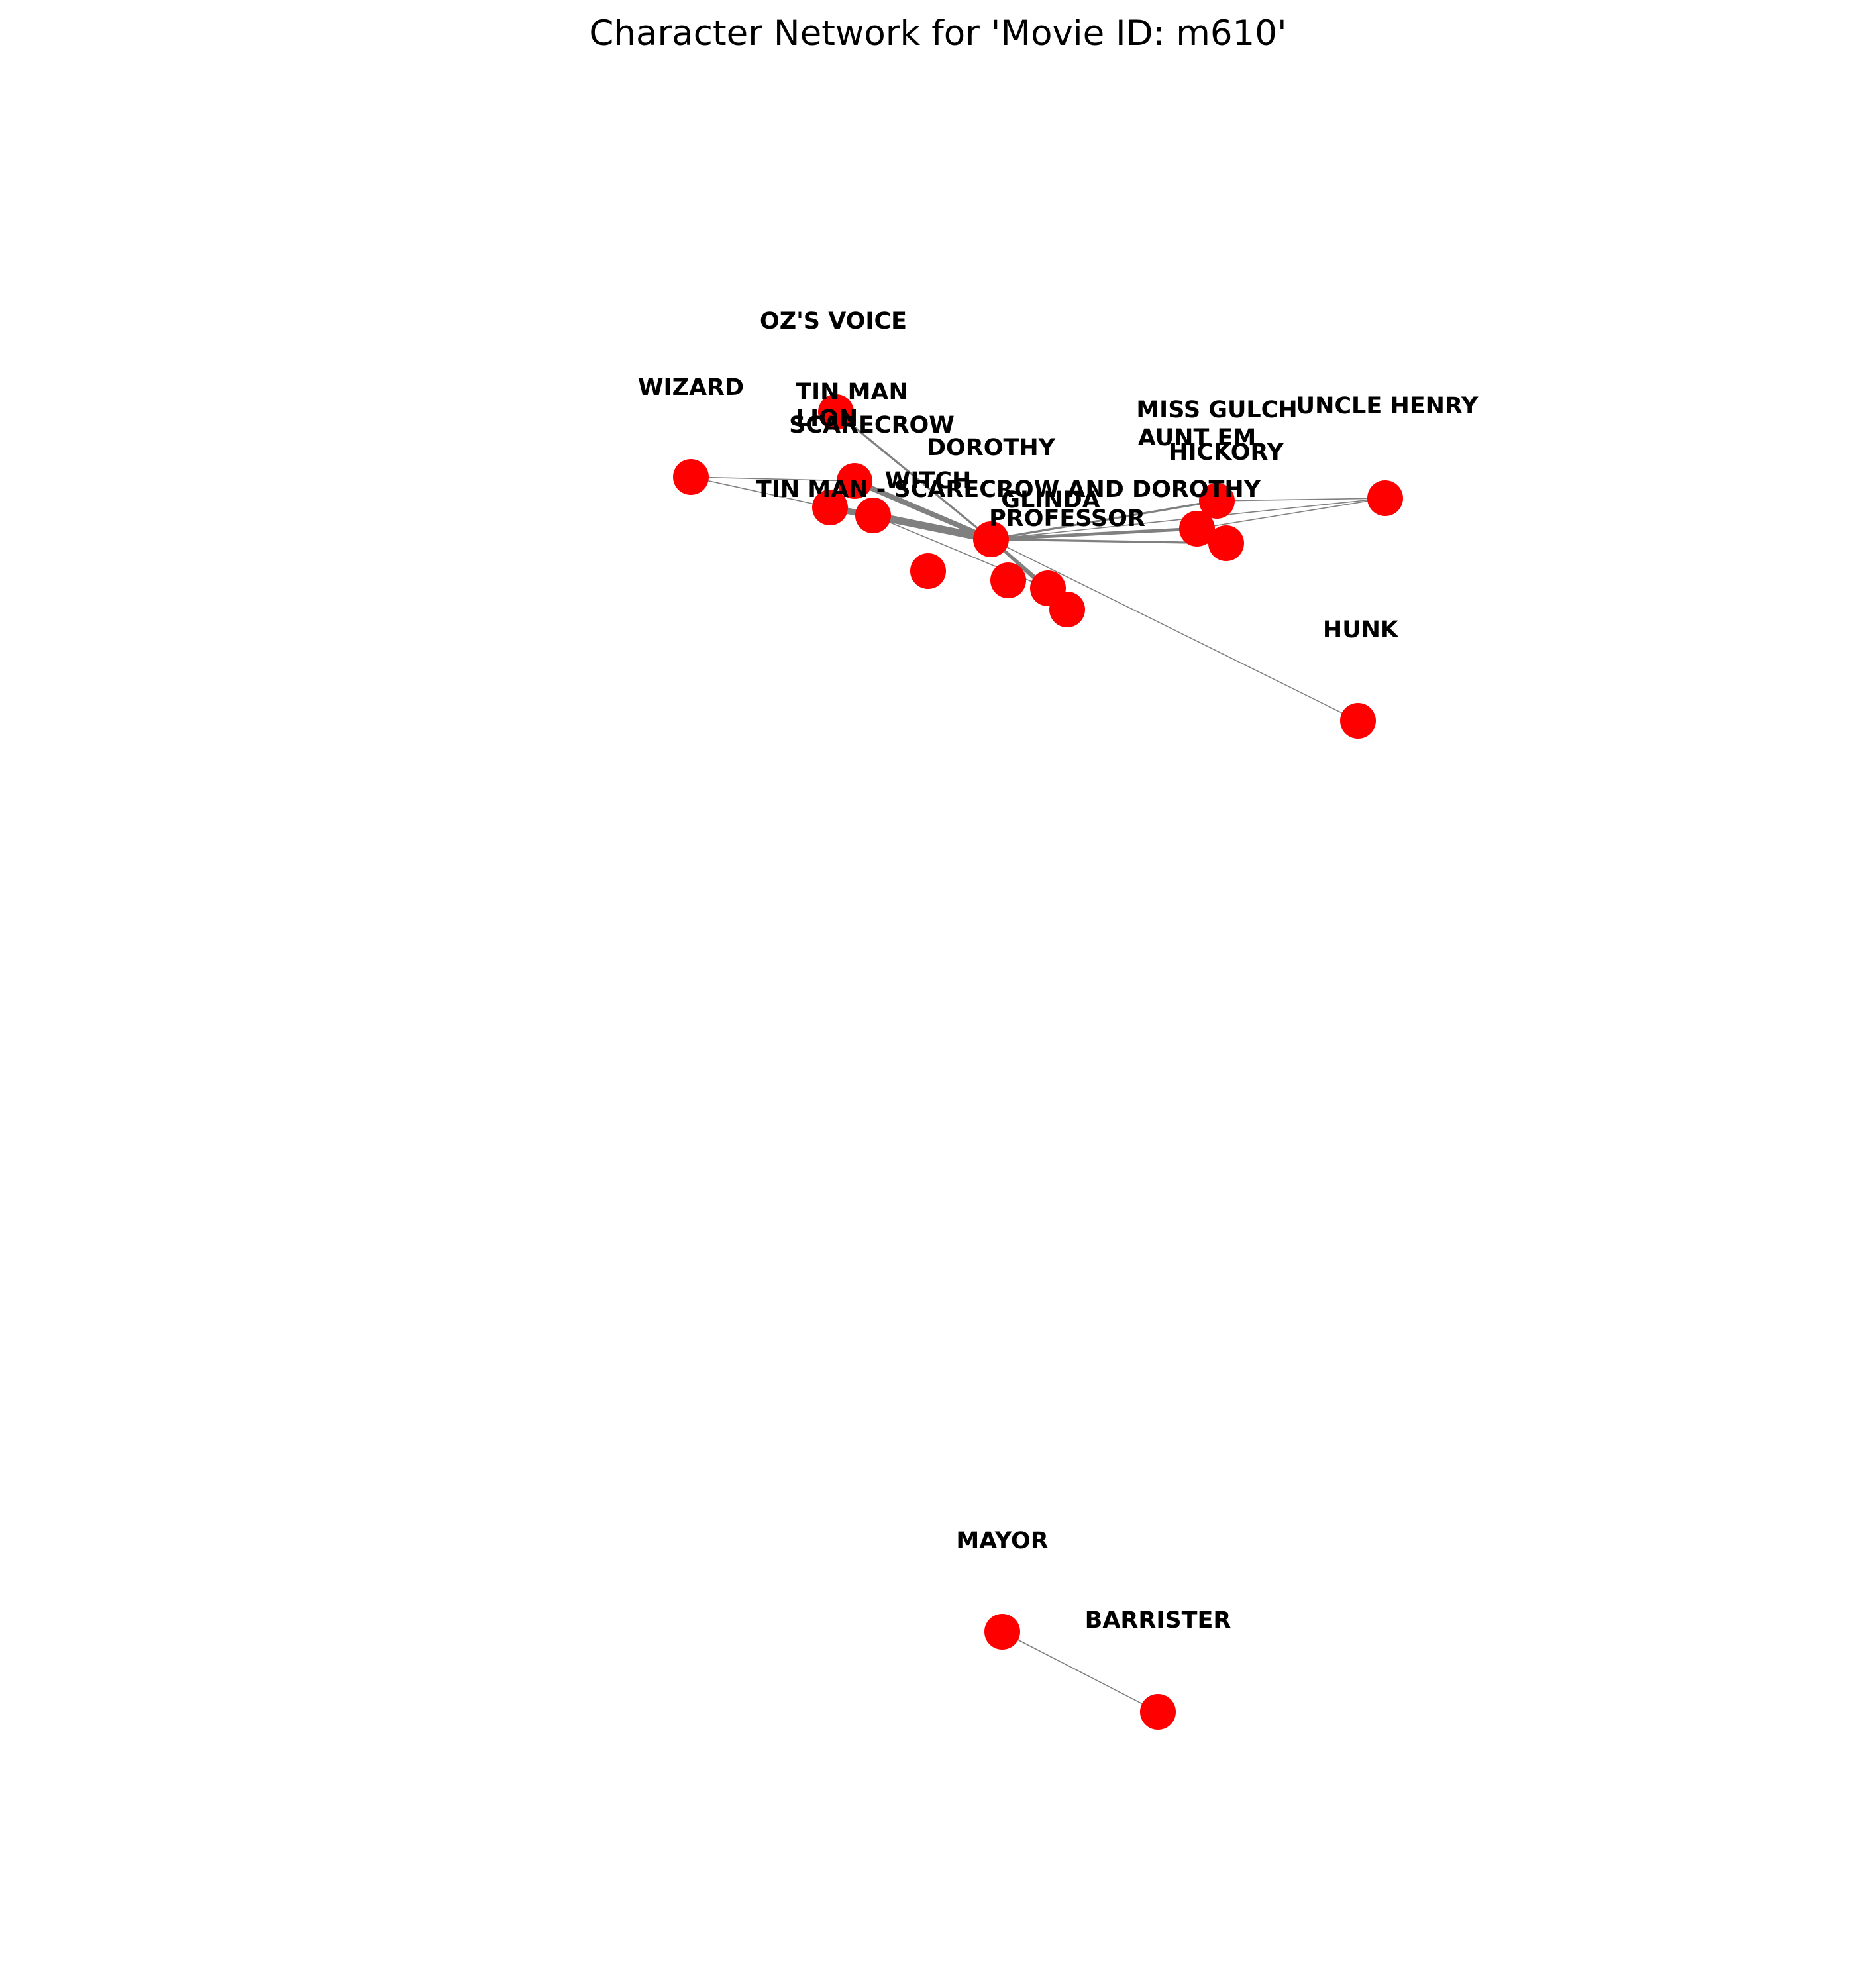 The image size is (1876, 1961). Describe the element at coordinates (1388, 406) in the screenshot. I see `node-label-uncle_henry: UNCLE HENRY` at that location.